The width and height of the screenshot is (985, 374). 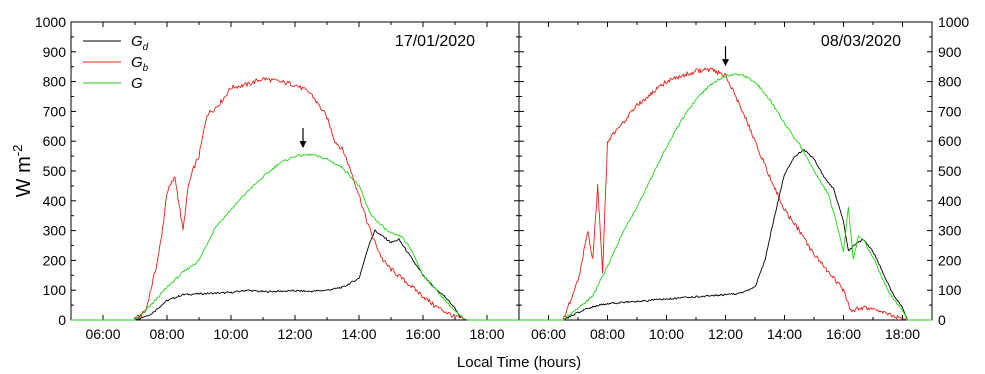 I want to click on legend-label-sub: b, so click(x=146, y=68).